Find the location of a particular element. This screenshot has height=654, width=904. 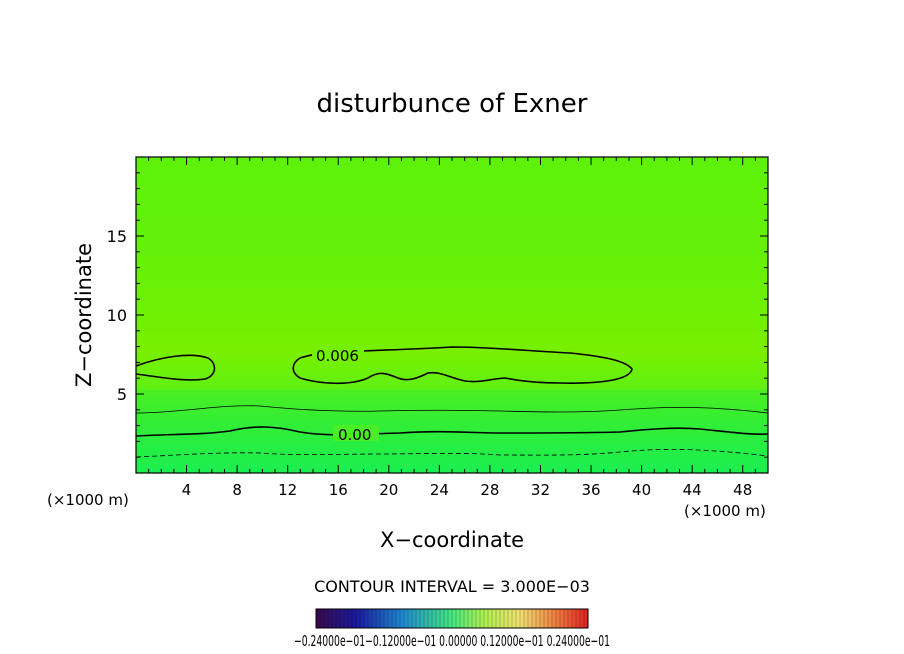

x-scale-note-right: (×1000 m) is located at coordinates (725, 511).